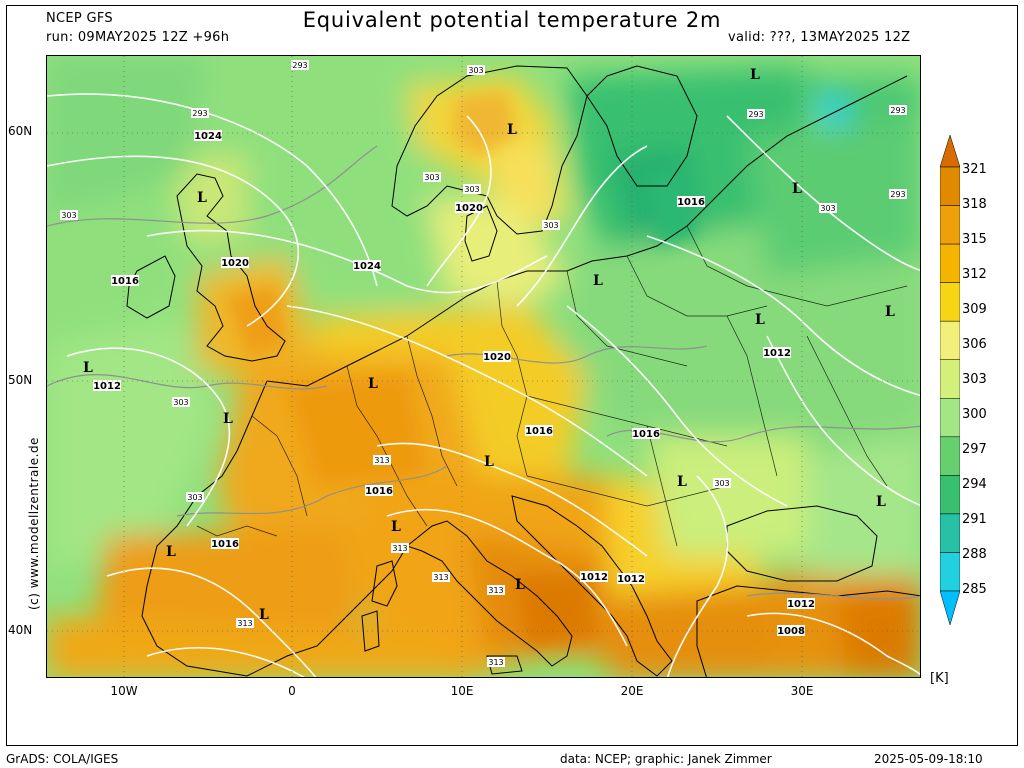 The height and width of the screenshot is (768, 1024). What do you see at coordinates (62, 759) in the screenshot?
I see `footer-grads: GrADS: COLA/IGES` at bounding box center [62, 759].